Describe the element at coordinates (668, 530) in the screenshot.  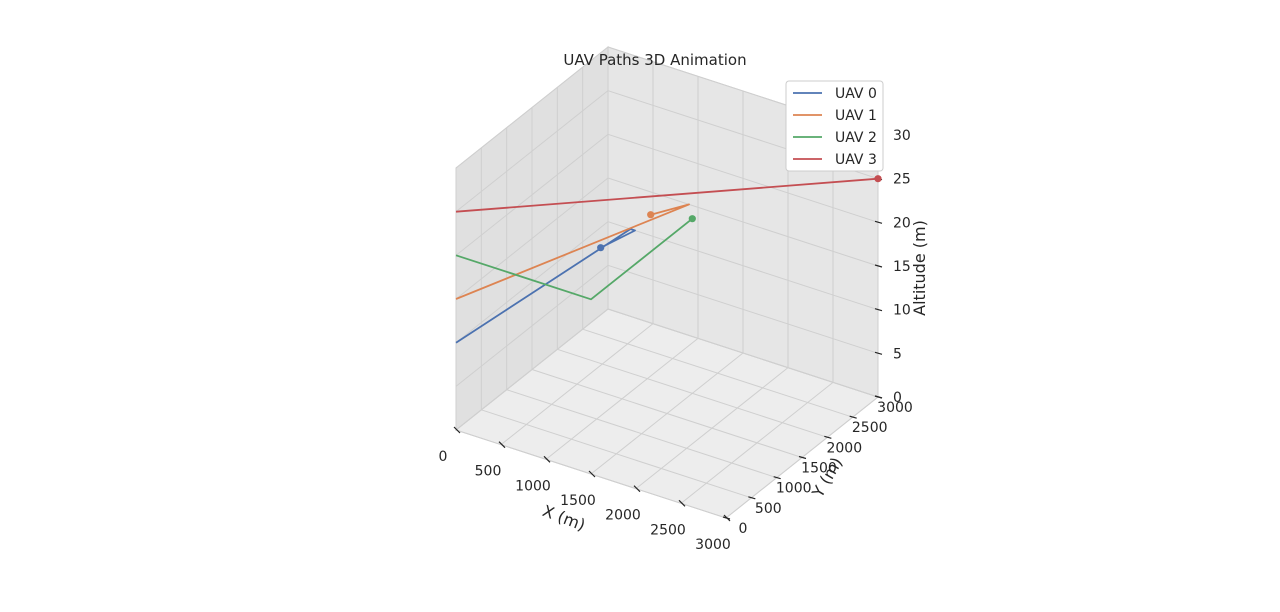
I see `x-tick-label: 2500` at that location.